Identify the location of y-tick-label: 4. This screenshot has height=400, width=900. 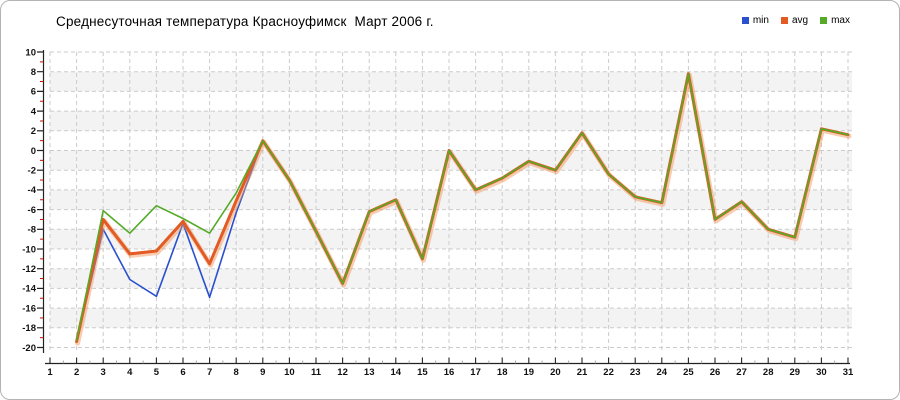
(34, 111).